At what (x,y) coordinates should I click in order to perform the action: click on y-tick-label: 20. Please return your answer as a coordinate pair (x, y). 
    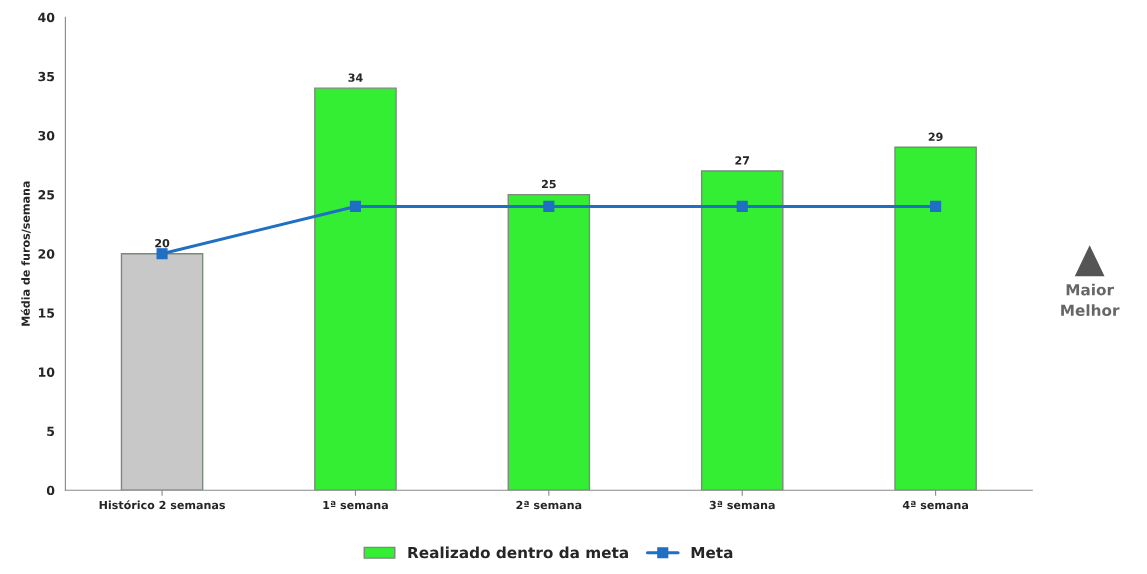
    Looking at the image, I should click on (46, 254).